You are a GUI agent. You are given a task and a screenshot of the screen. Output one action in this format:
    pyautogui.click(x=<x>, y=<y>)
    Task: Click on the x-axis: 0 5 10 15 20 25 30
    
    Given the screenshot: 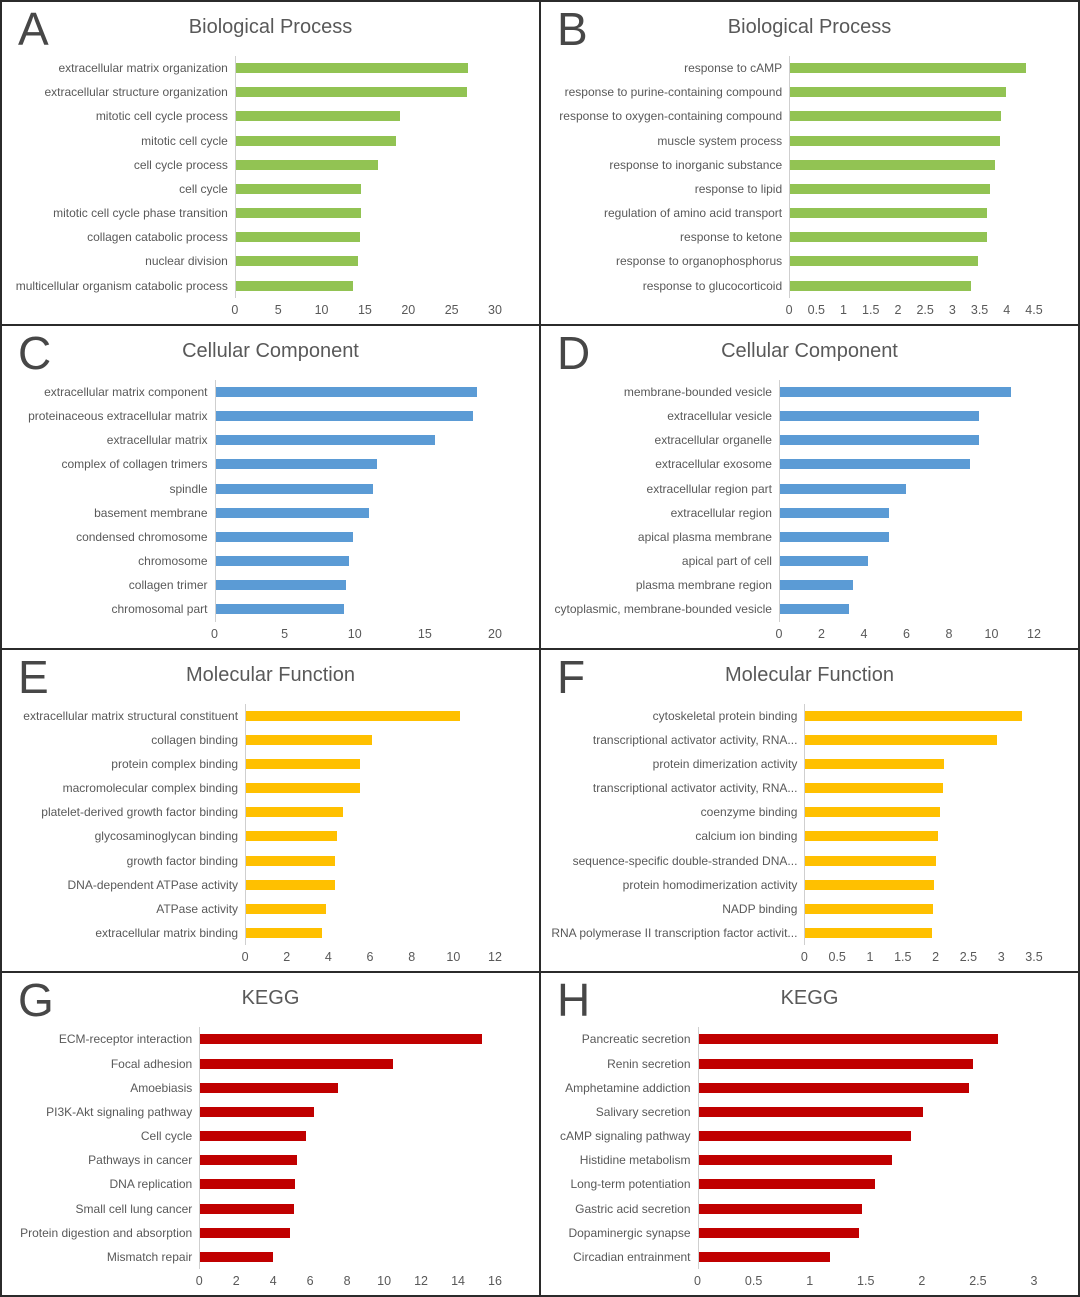 What is the action you would take?
    pyautogui.click(x=366, y=309)
    